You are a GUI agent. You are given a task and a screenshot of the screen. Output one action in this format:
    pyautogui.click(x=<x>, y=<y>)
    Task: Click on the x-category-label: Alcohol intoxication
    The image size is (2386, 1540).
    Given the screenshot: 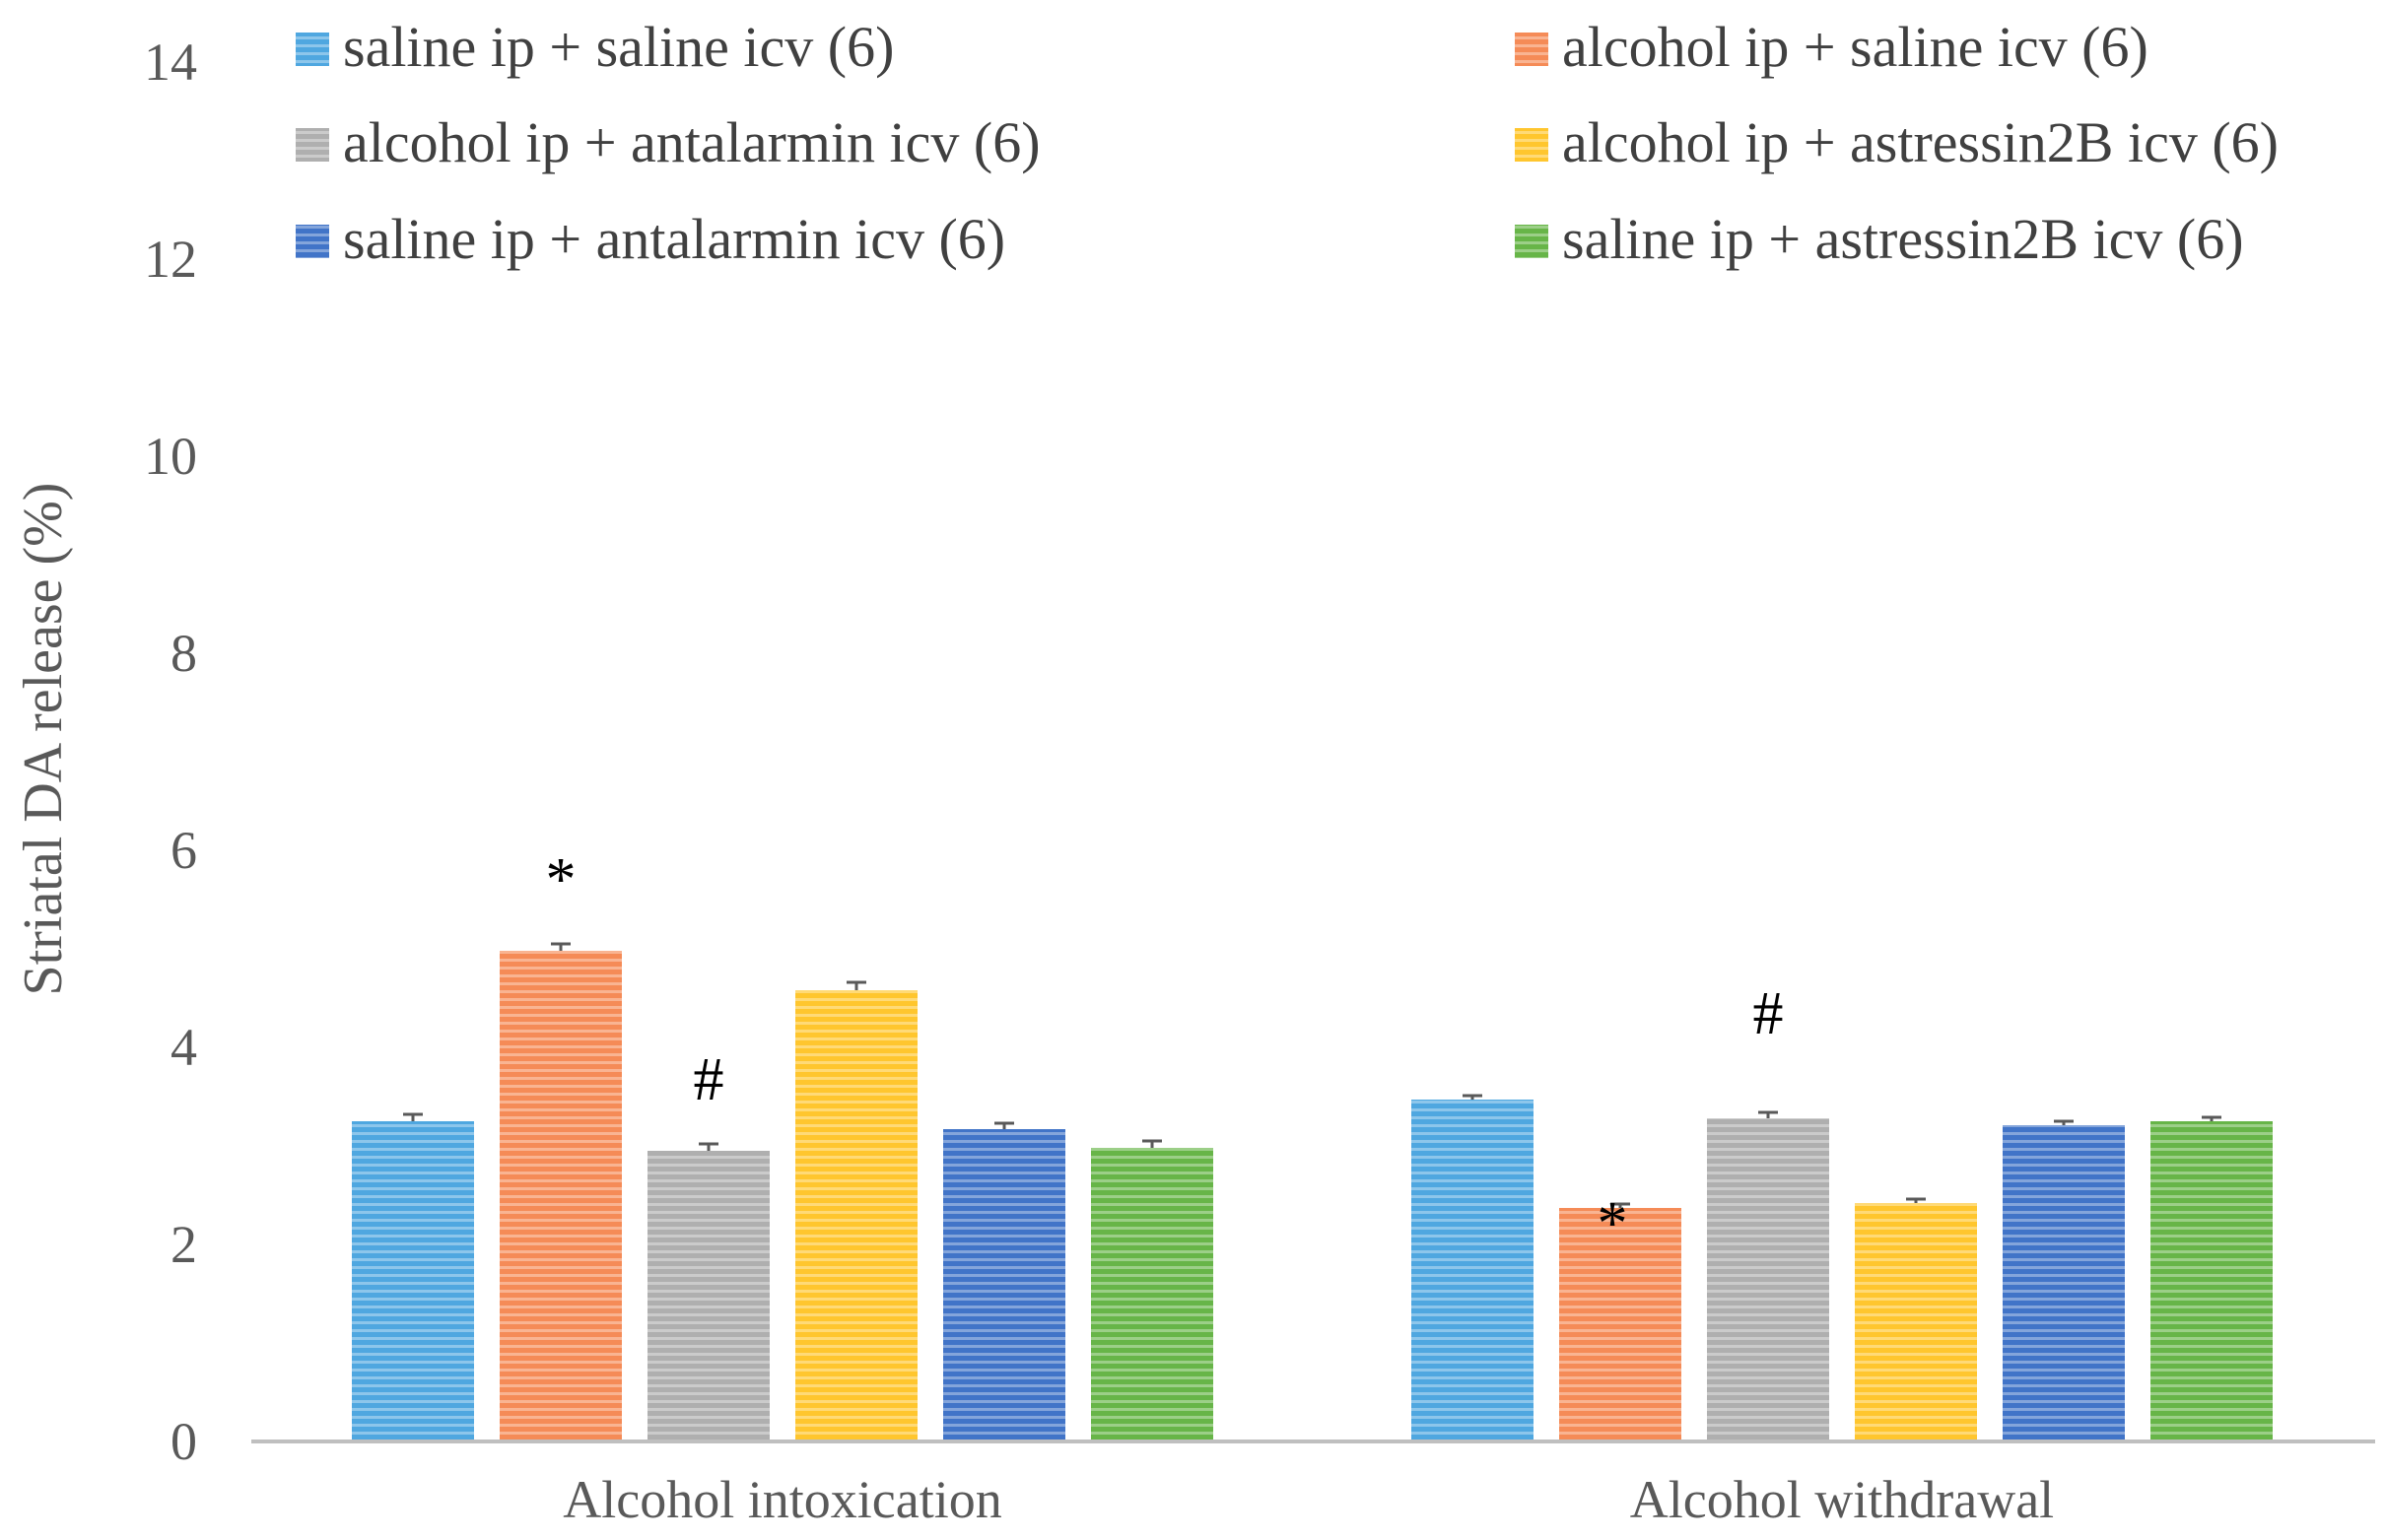 What is the action you would take?
    pyautogui.click(x=782, y=1500)
    